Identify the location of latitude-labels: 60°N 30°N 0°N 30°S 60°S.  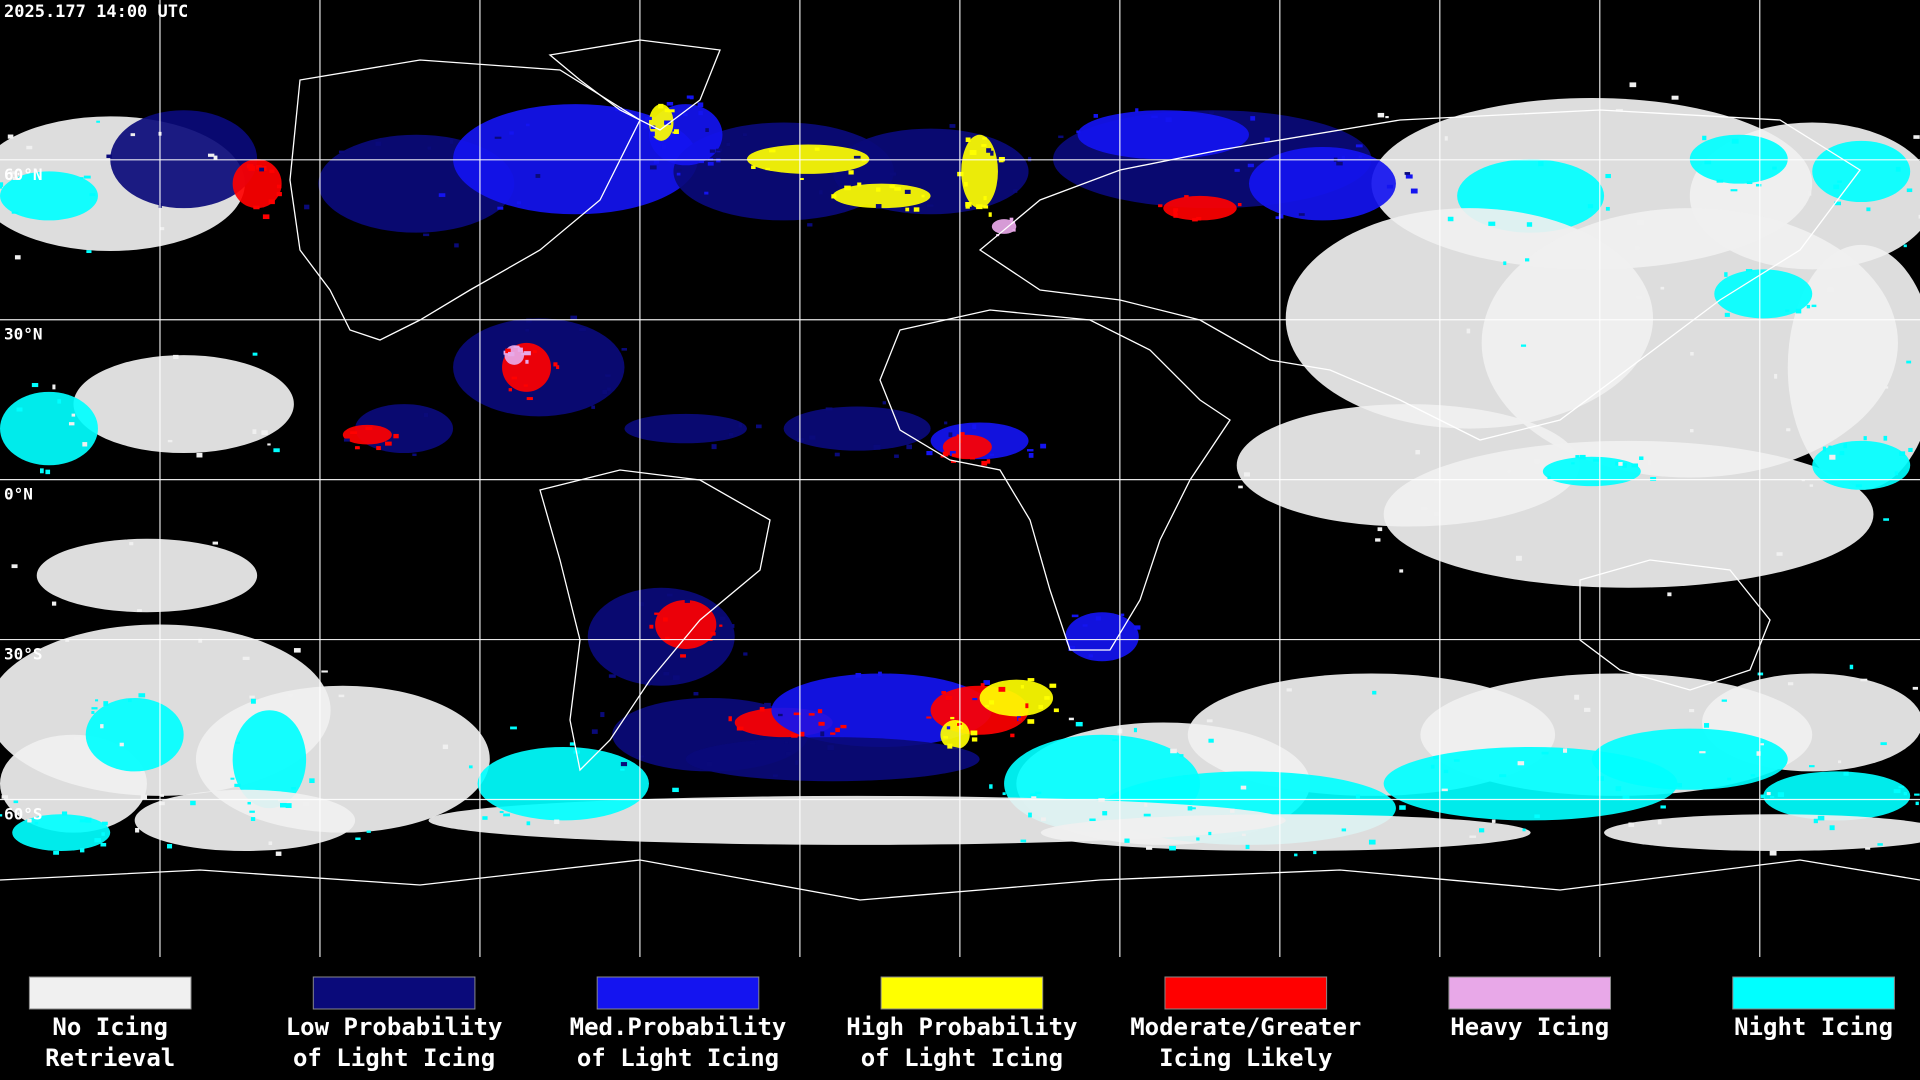
(23, 494).